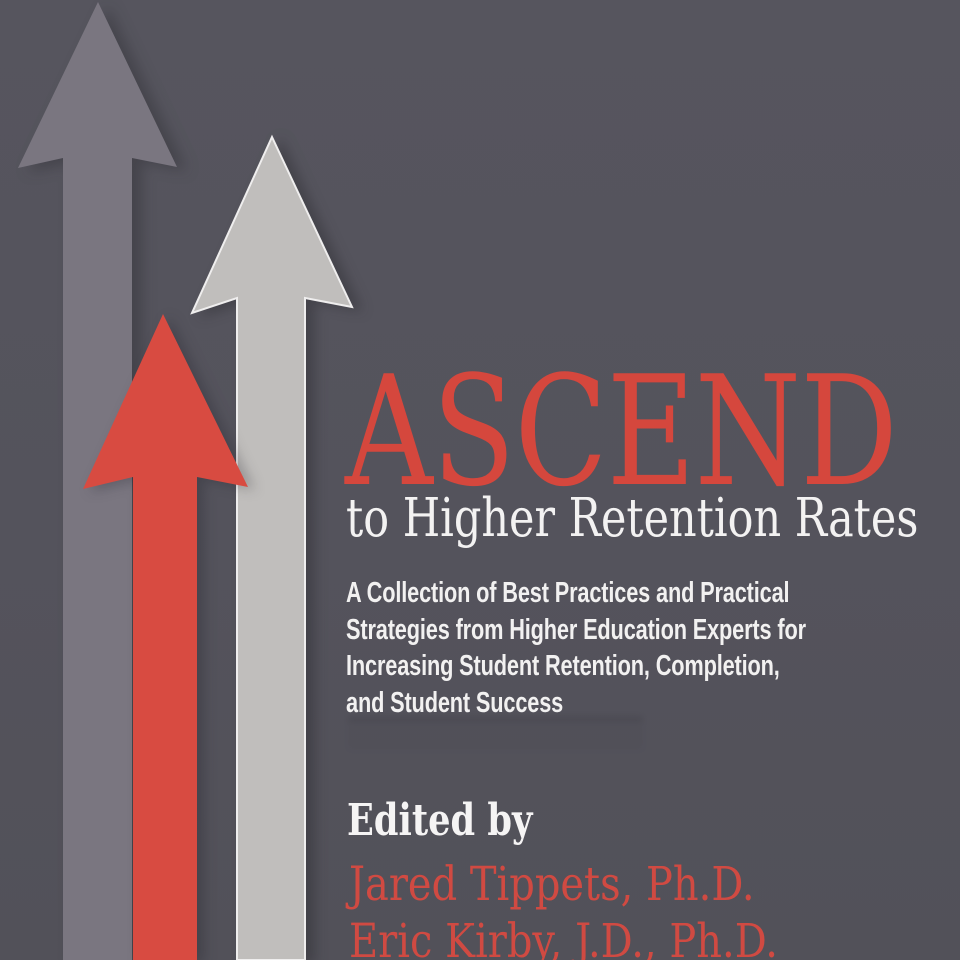 This screenshot has height=960, width=960. Describe the element at coordinates (165, 637) in the screenshot. I see `up-arrow-red-icon` at that location.